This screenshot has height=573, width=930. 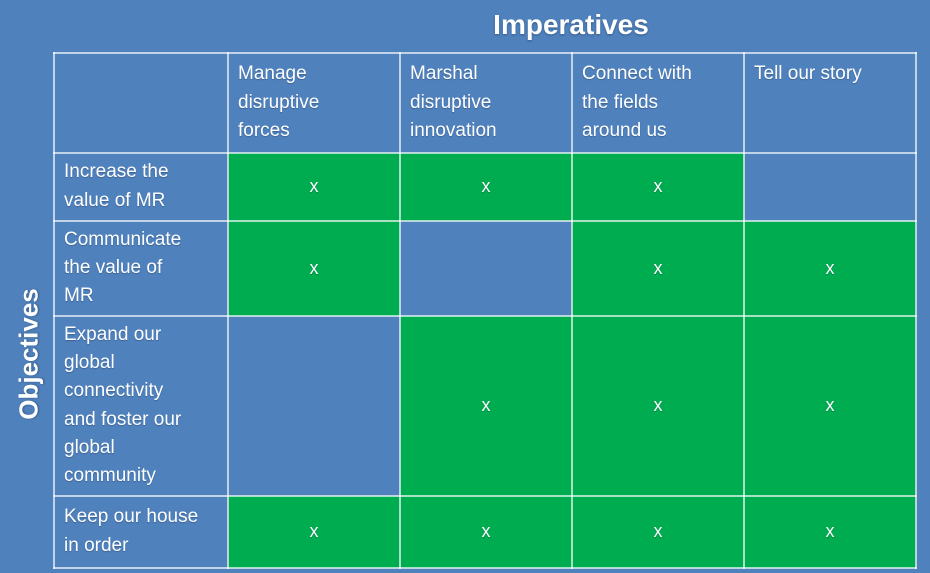 I want to click on matrix-row: Increase the value of MR x x x, so click(x=485, y=186).